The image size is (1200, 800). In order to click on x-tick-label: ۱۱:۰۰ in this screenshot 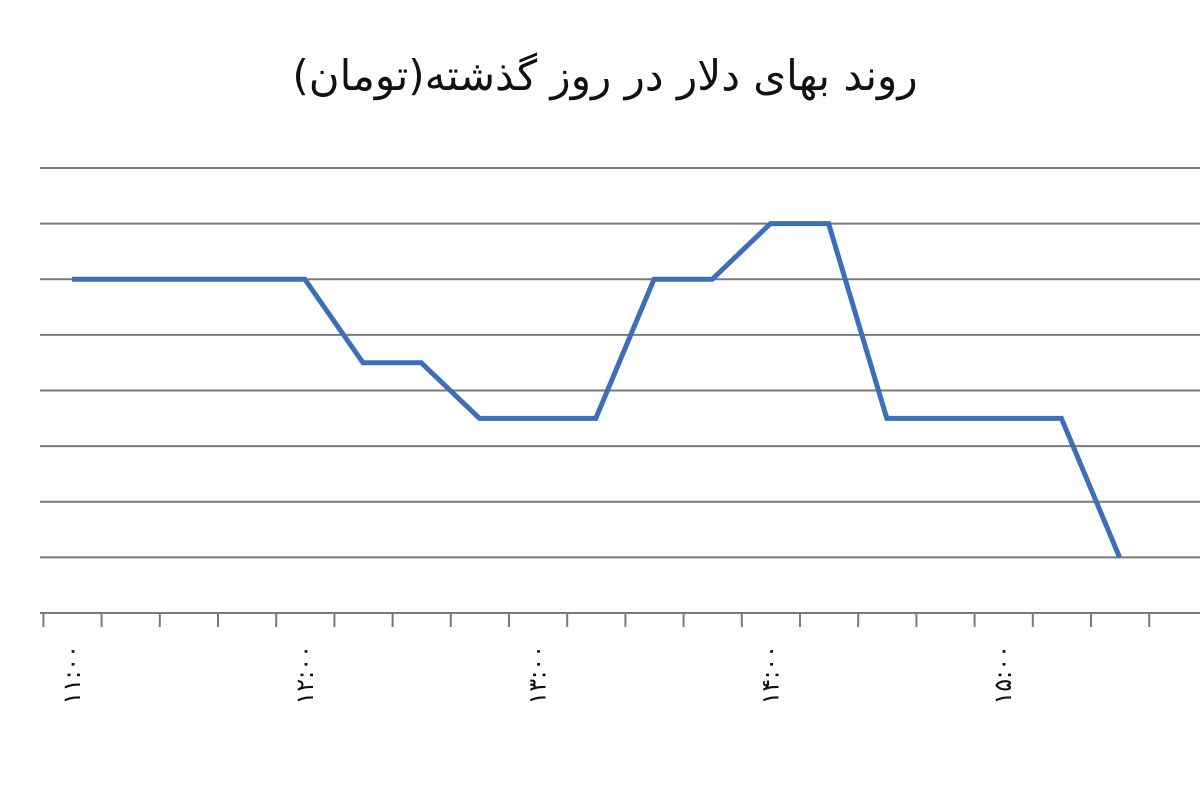, I will do `click(72, 675)`.